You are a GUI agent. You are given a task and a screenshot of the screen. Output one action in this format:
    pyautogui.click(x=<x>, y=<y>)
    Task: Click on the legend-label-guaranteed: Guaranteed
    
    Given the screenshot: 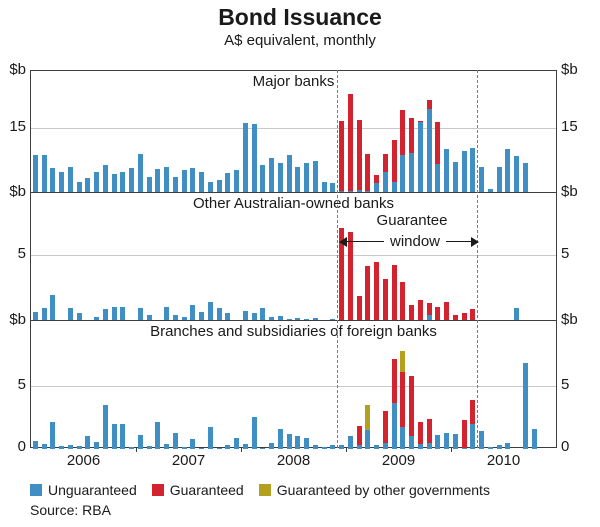 What is the action you would take?
    pyautogui.click(x=206, y=490)
    